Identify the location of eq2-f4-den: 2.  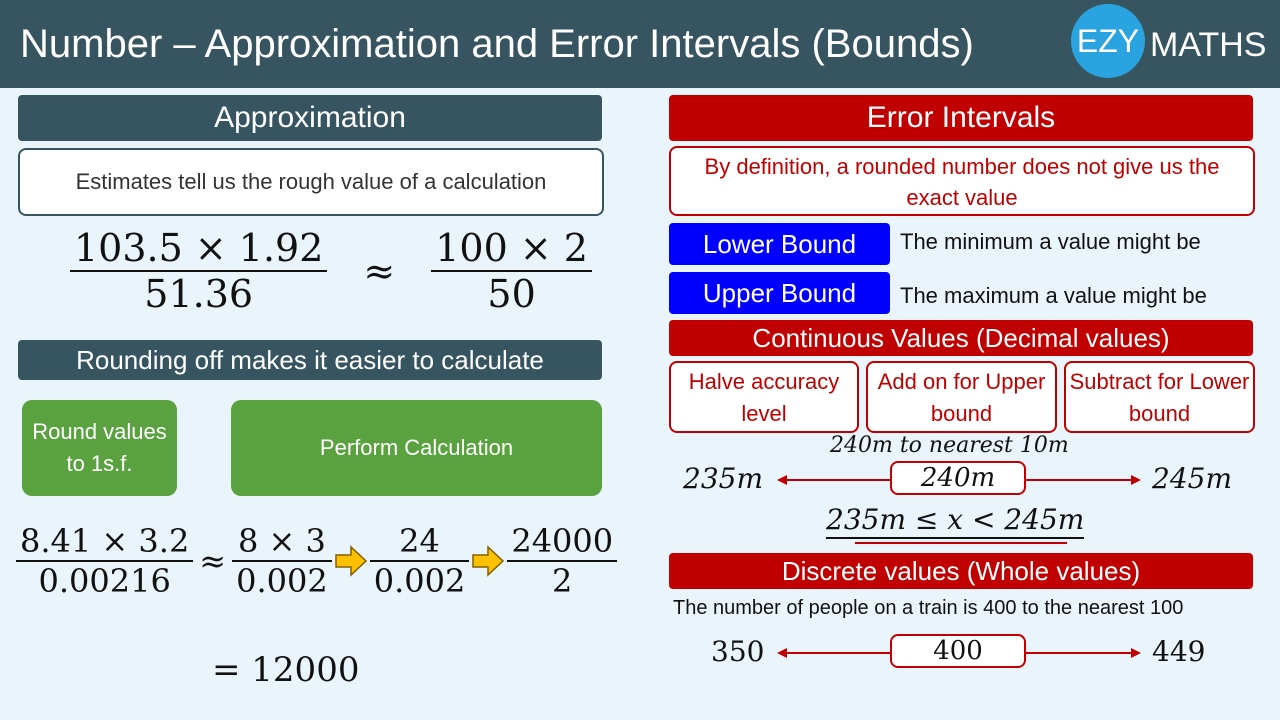
(562, 581).